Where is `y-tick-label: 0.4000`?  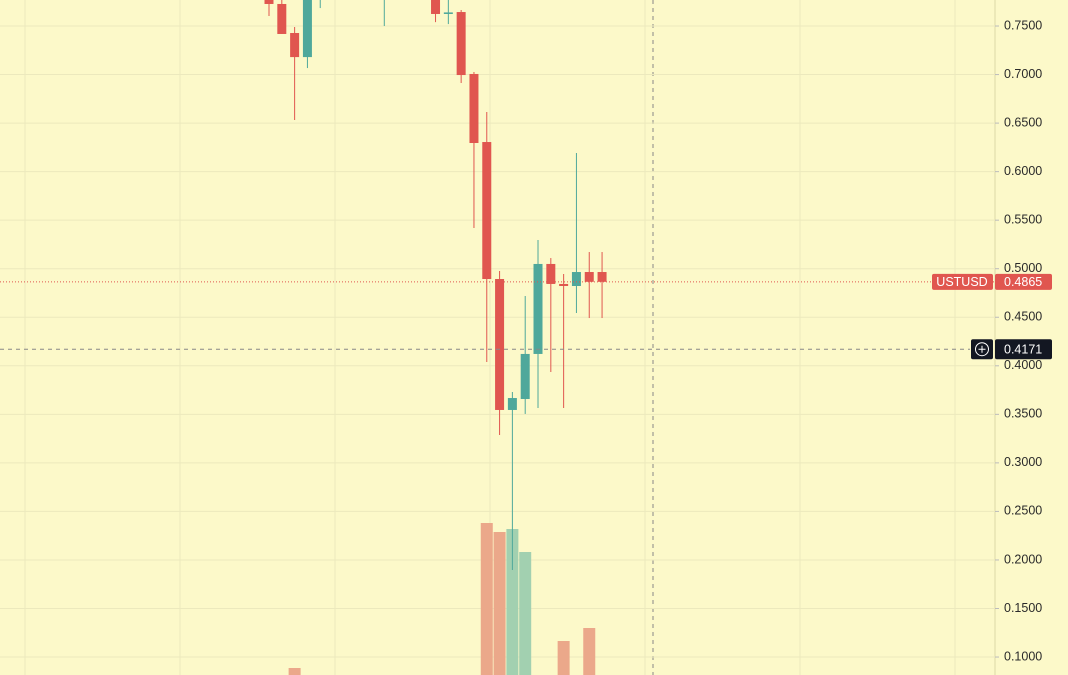
y-tick-label: 0.4000 is located at coordinates (1023, 365).